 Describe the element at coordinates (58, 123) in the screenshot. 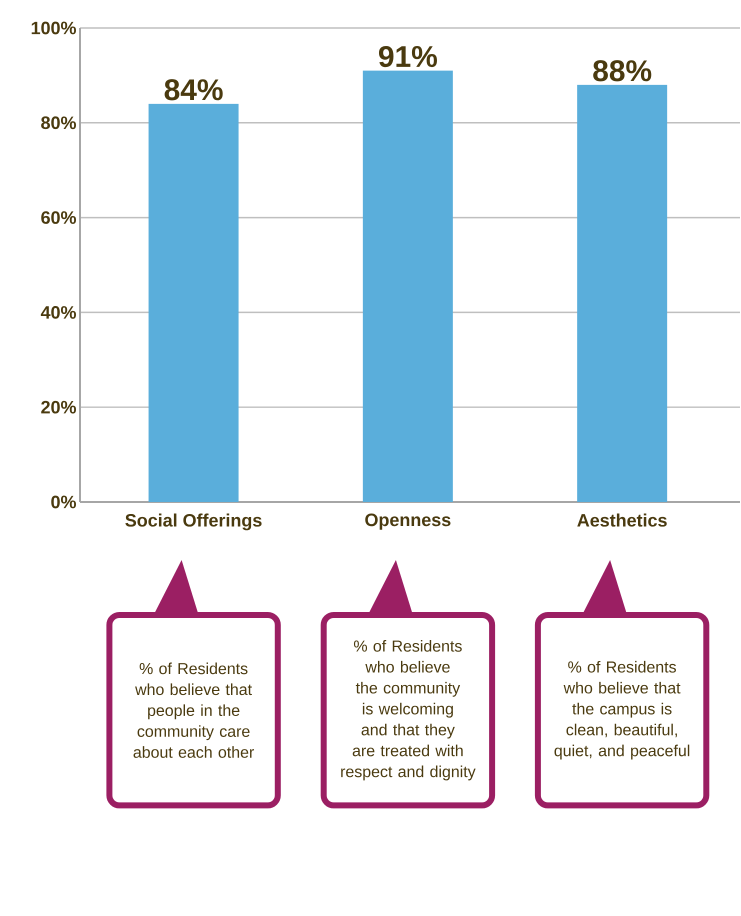

I see `y-tick-label: 80%` at that location.